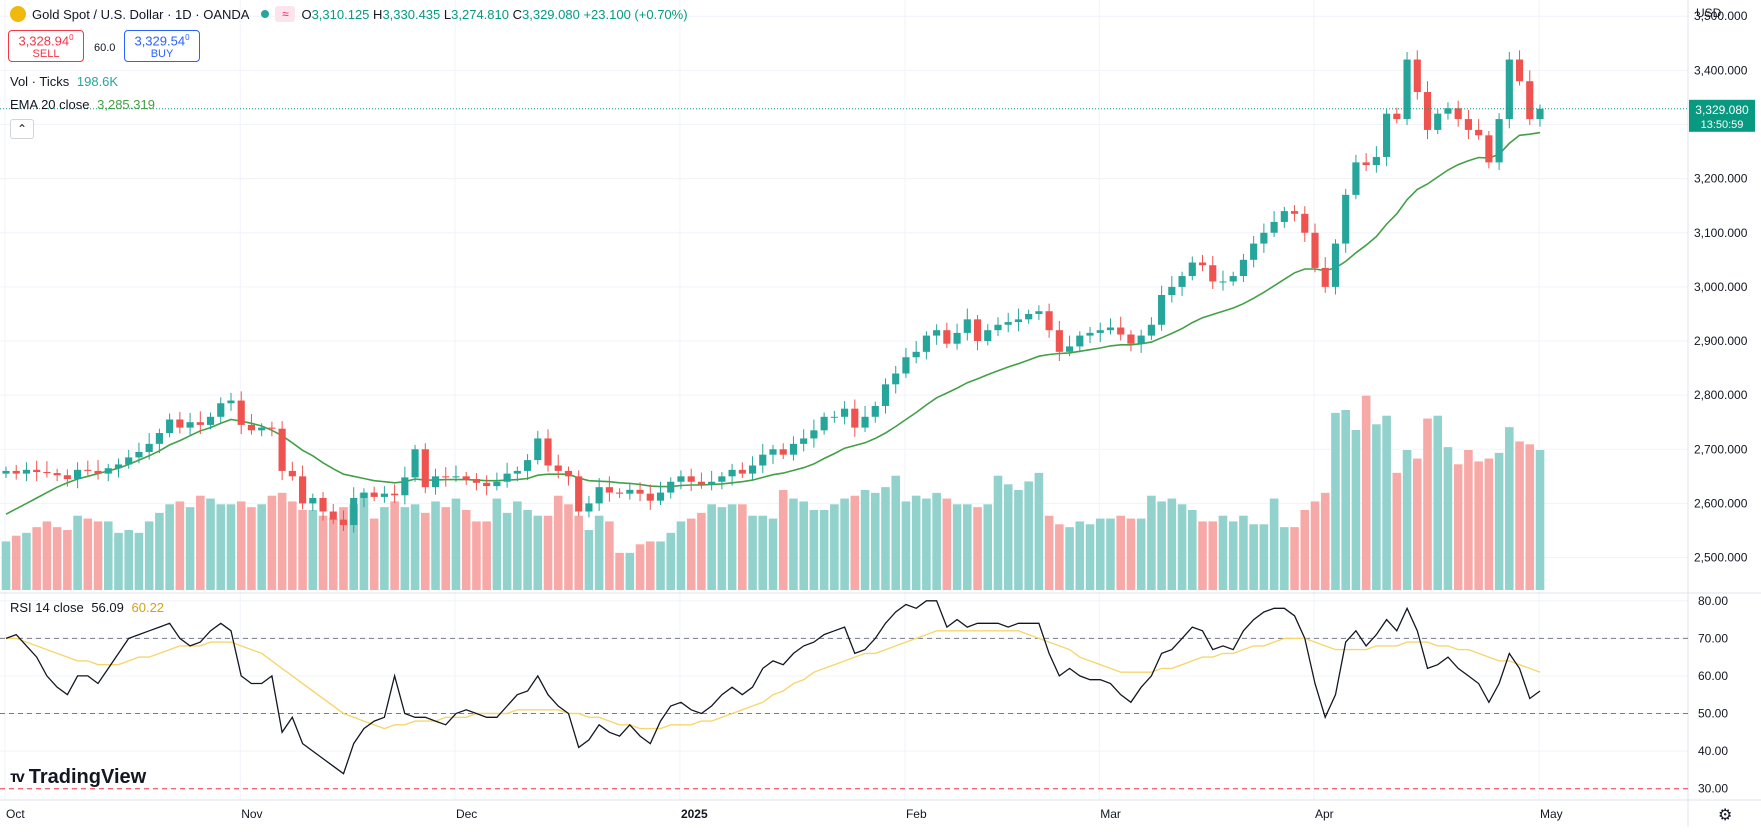  Describe the element at coordinates (162, 46) in the screenshot. I see `buy-button: 3,329.540 BUY` at that location.